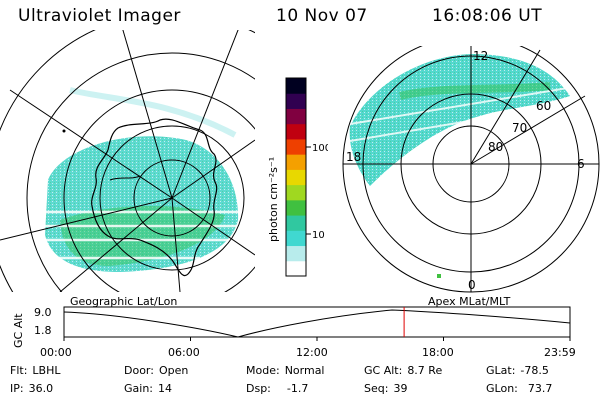  What do you see at coordinates (154, 197) in the screenshot?
I see `coastline` at bounding box center [154, 197].